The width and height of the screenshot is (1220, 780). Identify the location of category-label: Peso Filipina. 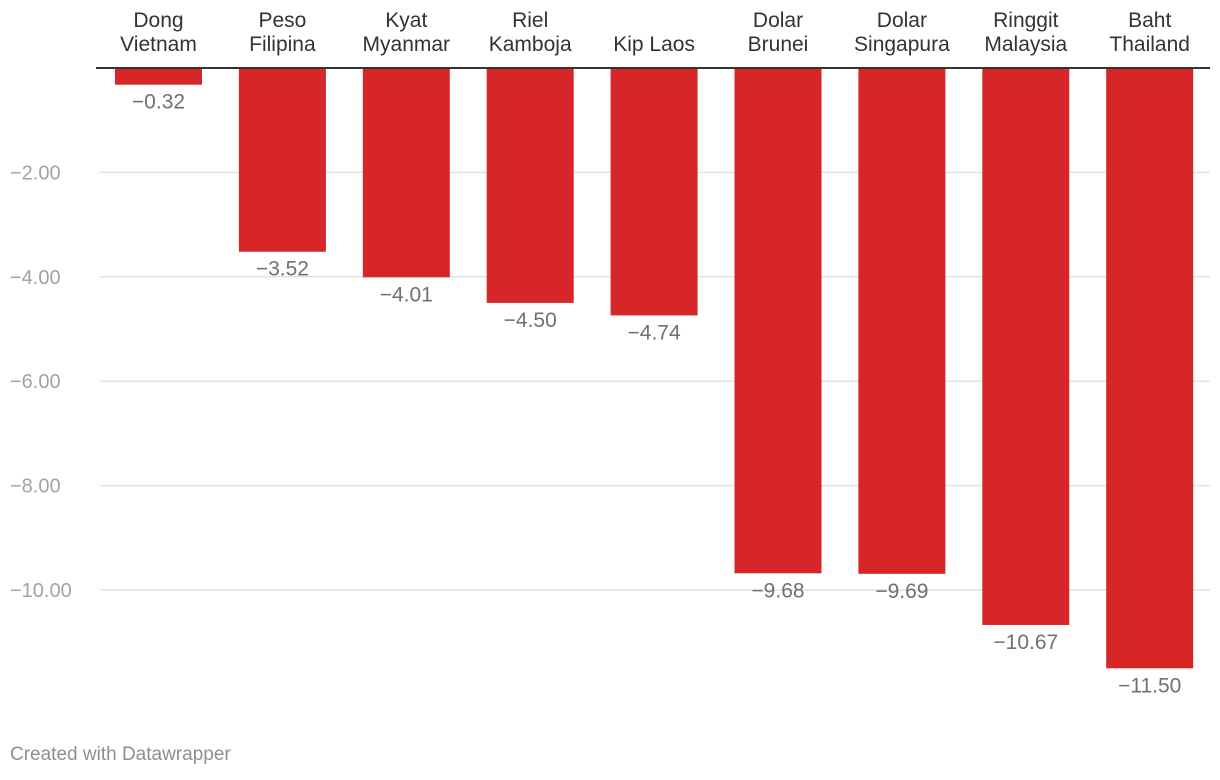
(282, 32).